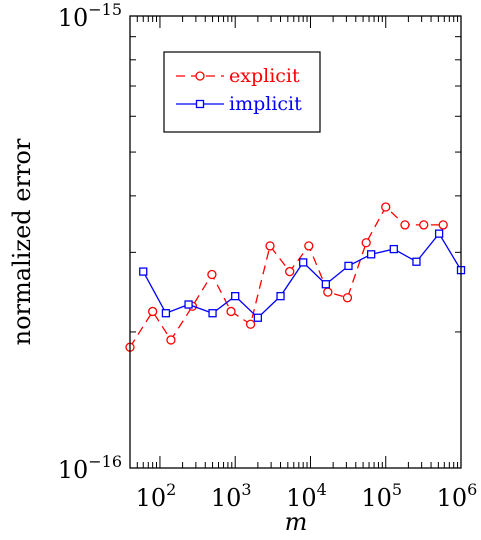 Image resolution: width=481 pixels, height=540 pixels. I want to click on legend-label: explicit, so click(264, 76).